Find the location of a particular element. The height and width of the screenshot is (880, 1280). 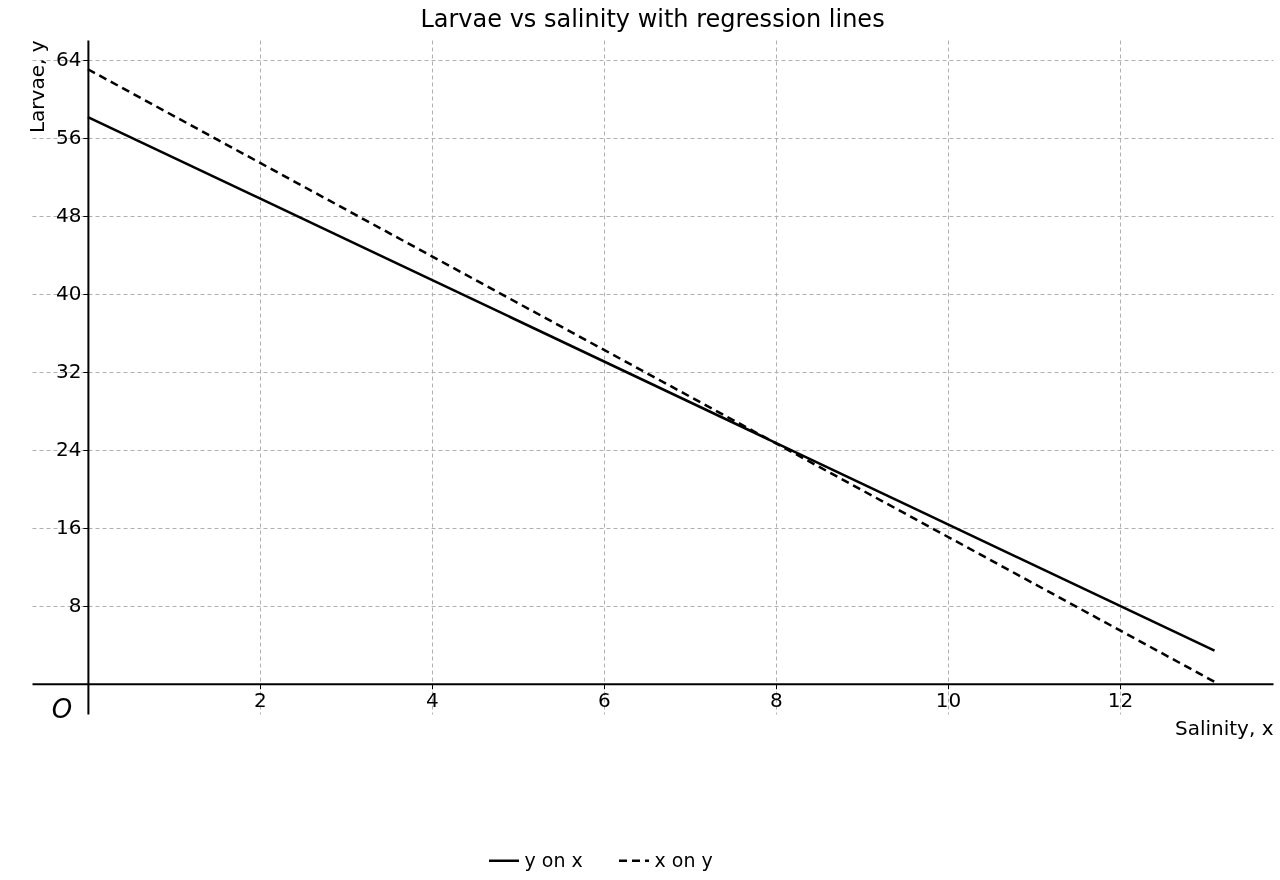

x-tick-label: 12 is located at coordinates (1120, 700).